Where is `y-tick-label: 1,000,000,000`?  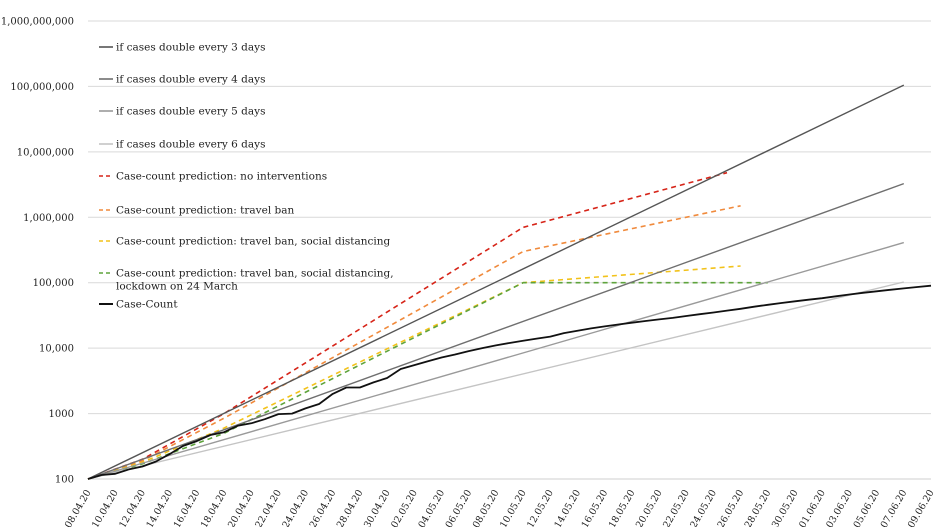
y-tick-label: 1,000,000,000 is located at coordinates (37, 22).